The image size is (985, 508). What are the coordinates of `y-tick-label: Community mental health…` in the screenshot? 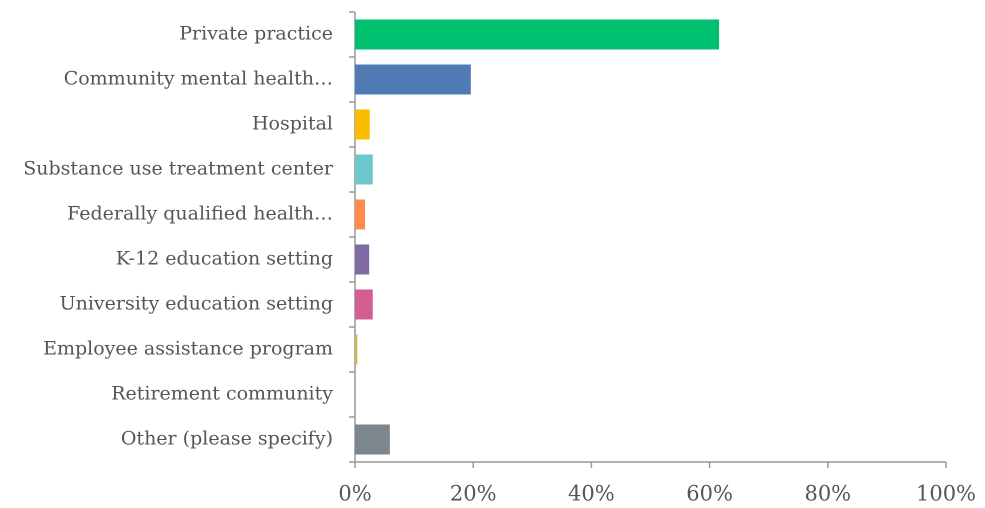 It's located at (198, 79).